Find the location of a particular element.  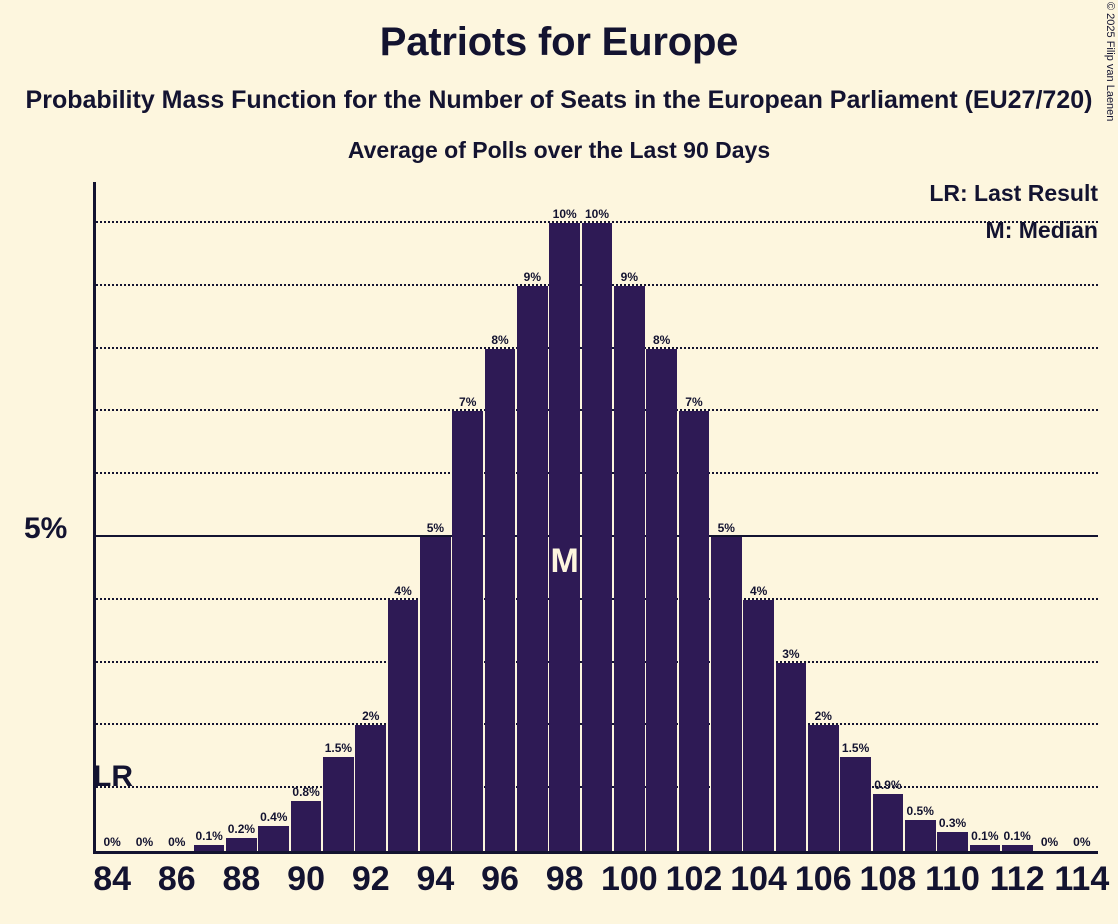

chart-subtitle-secondary: Average of Polls over the Last 90 Days is located at coordinates (559, 150).